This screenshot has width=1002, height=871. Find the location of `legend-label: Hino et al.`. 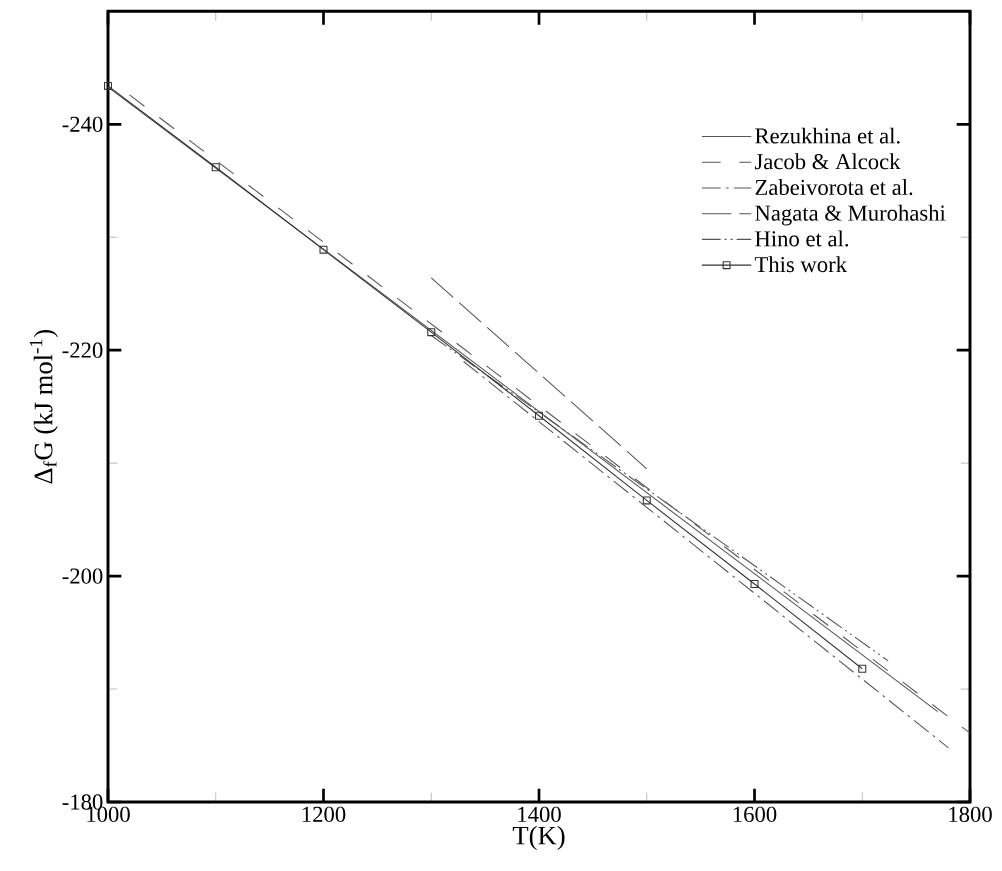

legend-label: Hino et al. is located at coordinates (802, 238).